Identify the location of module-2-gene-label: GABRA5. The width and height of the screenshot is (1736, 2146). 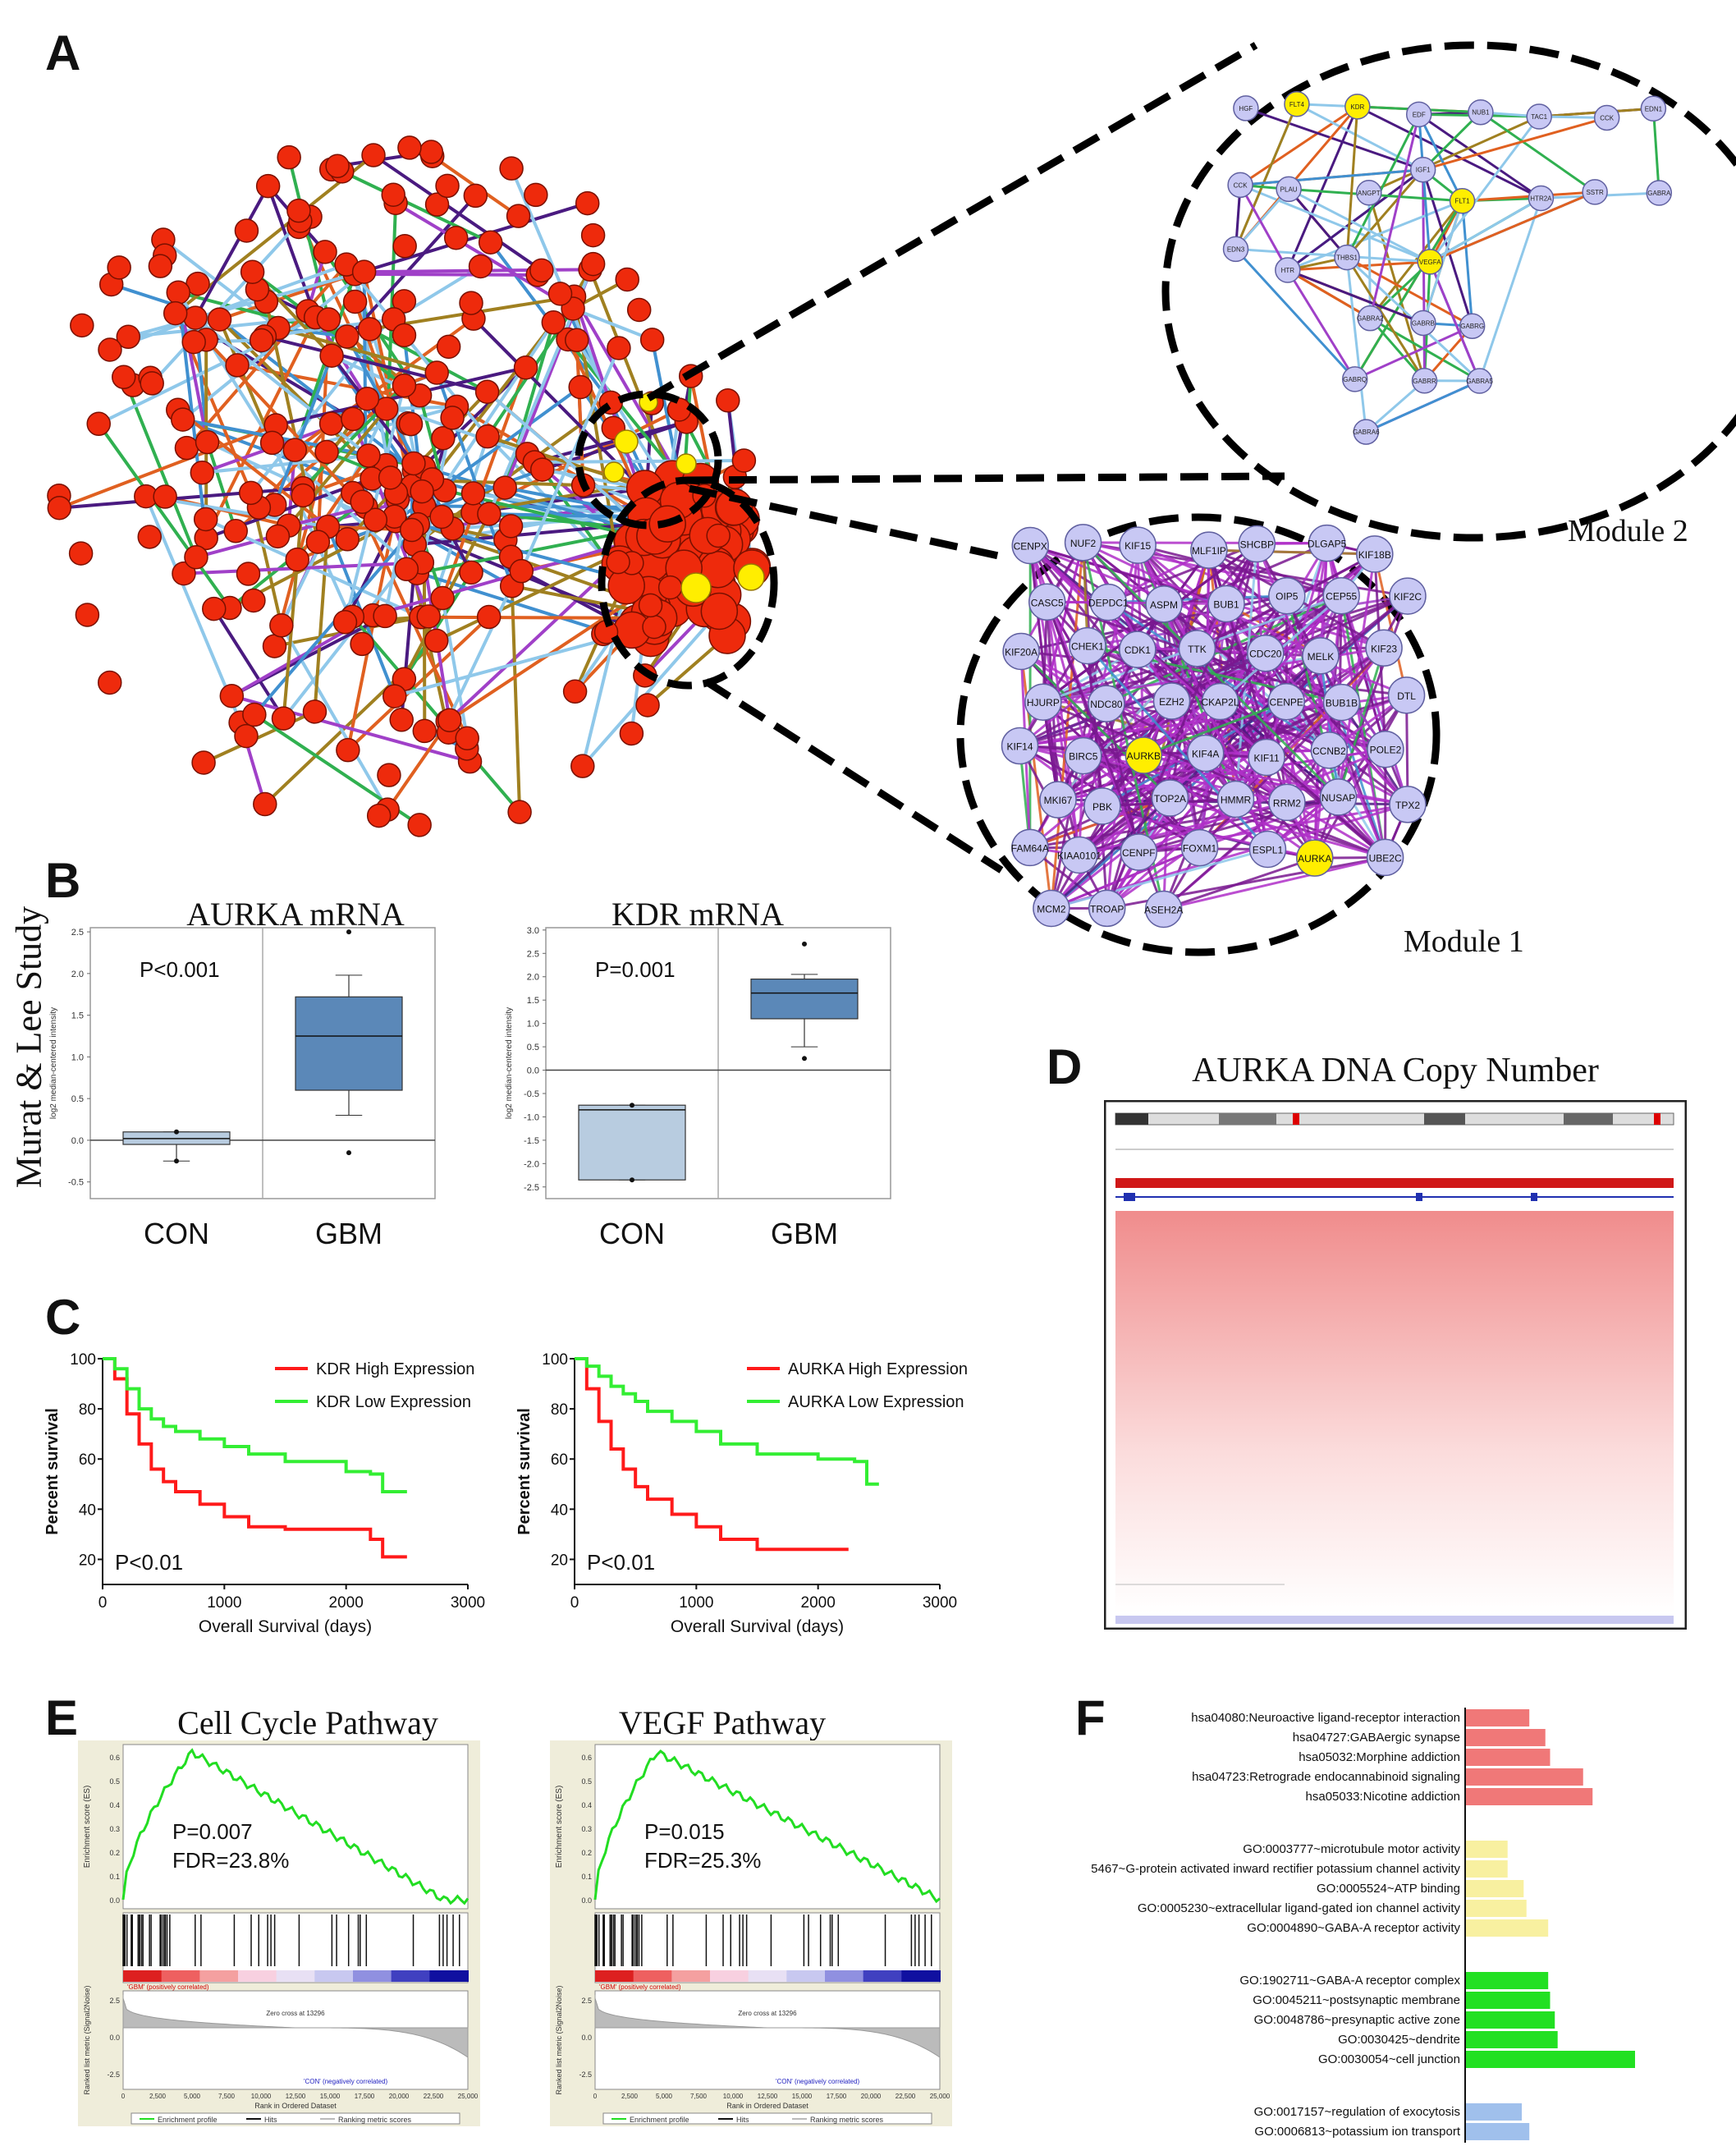
(1479, 381).